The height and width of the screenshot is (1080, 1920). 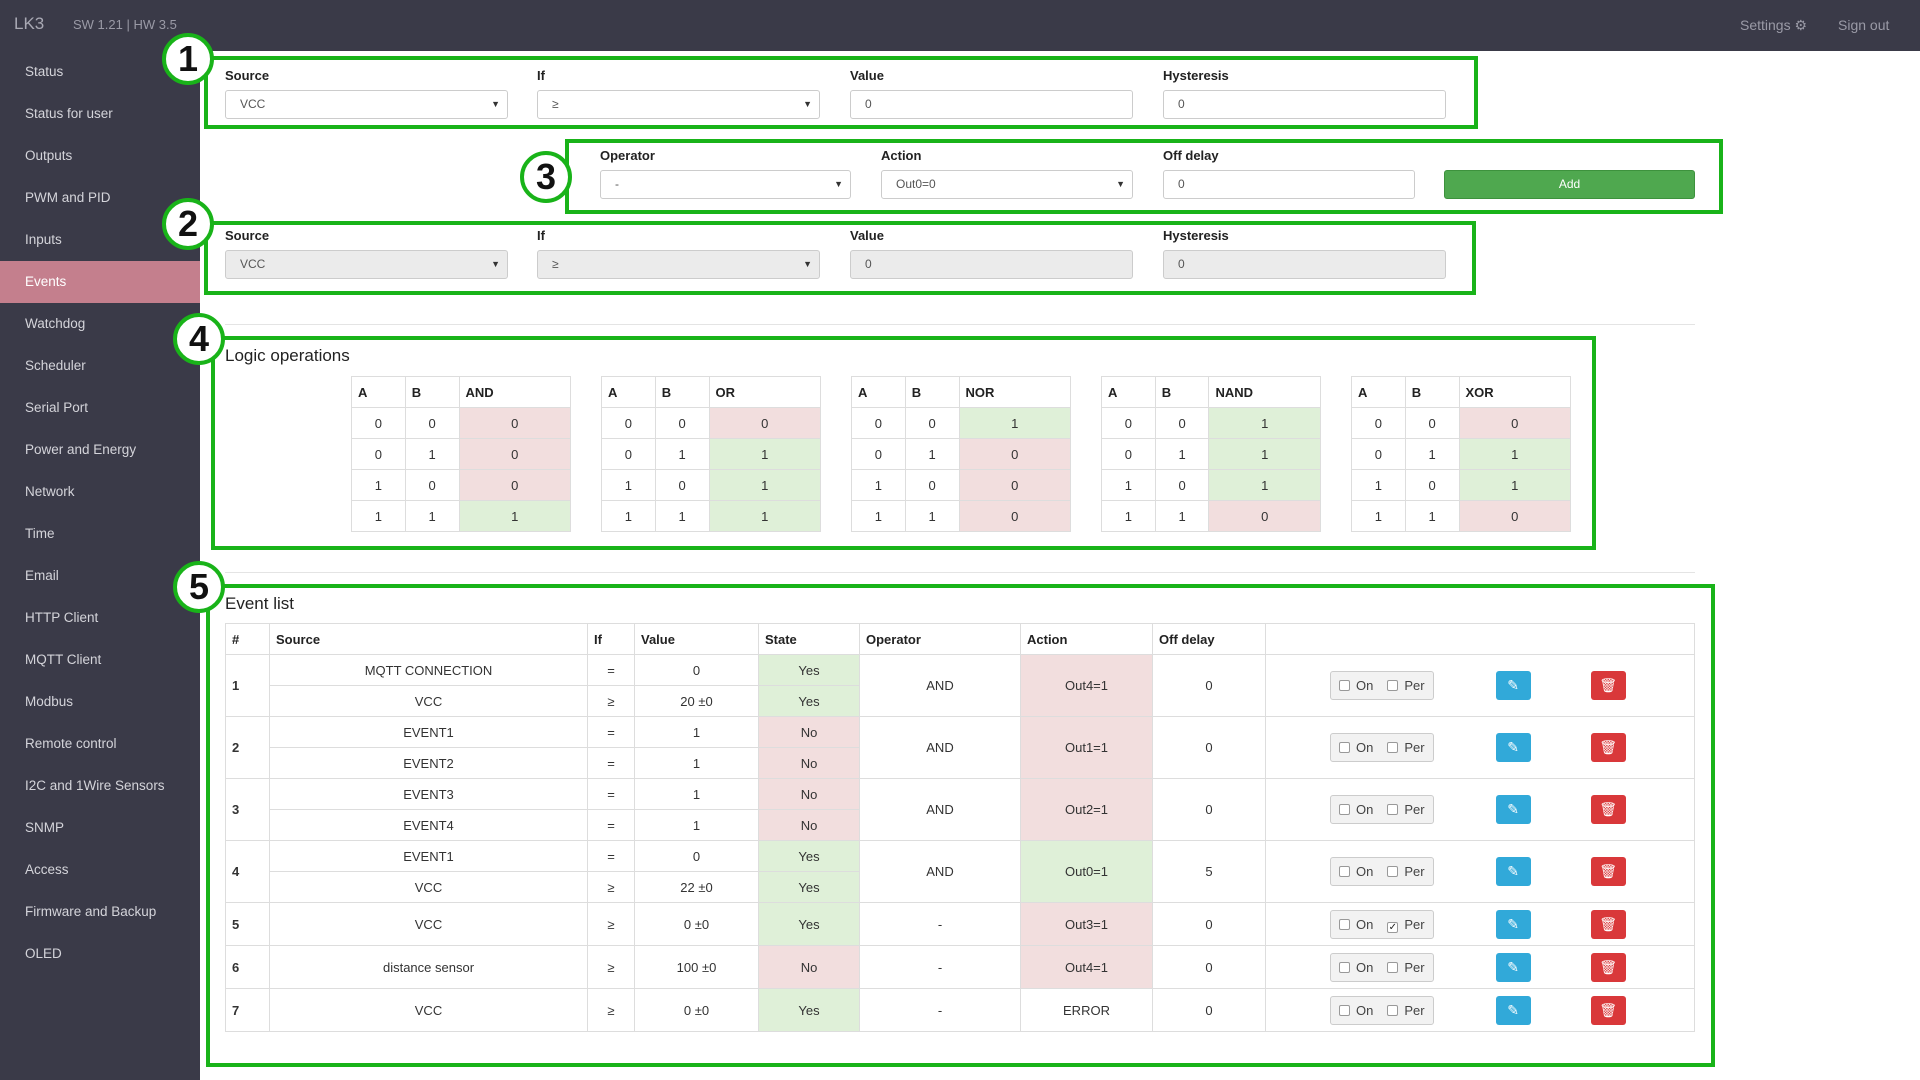 I want to click on sidebar-item-mqtt-client: MQTT Client, so click(x=63, y=659).